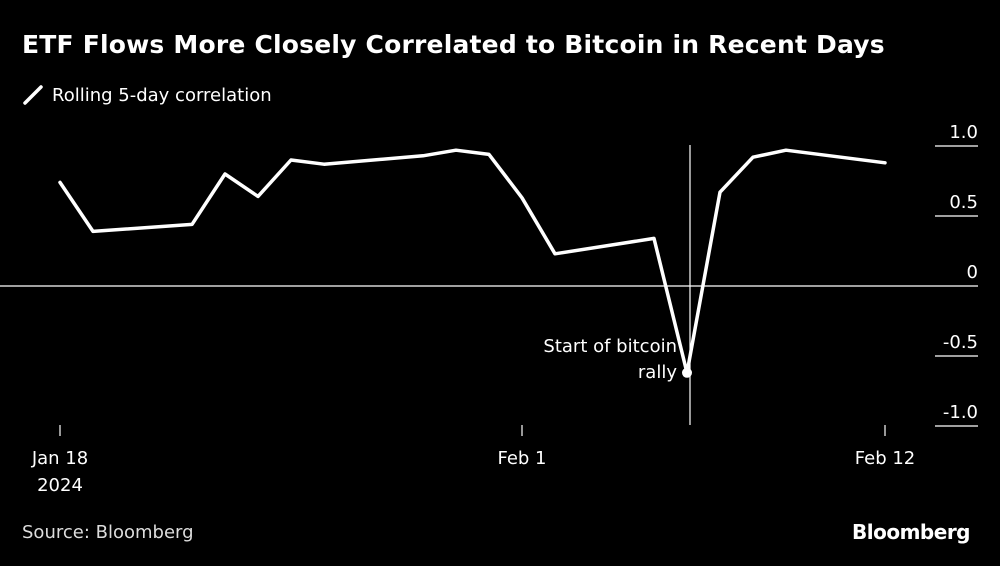 Image resolution: width=1000 pixels, height=566 pixels. What do you see at coordinates (960, 412) in the screenshot?
I see `y-tick-label: -1.0` at bounding box center [960, 412].